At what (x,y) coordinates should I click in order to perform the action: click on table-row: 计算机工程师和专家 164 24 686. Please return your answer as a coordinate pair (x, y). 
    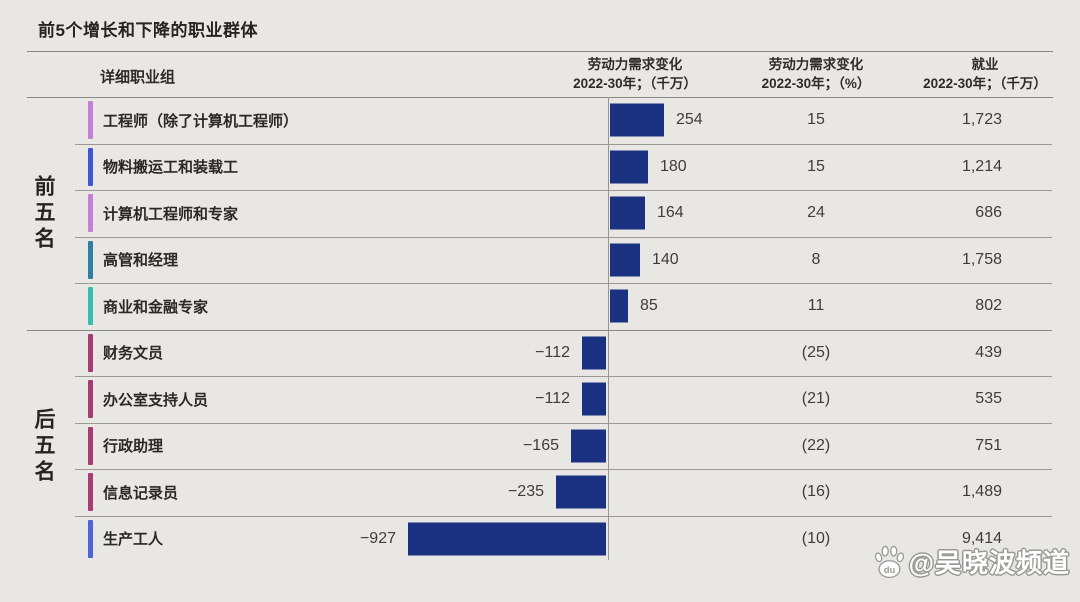
    Looking at the image, I should click on (540, 213).